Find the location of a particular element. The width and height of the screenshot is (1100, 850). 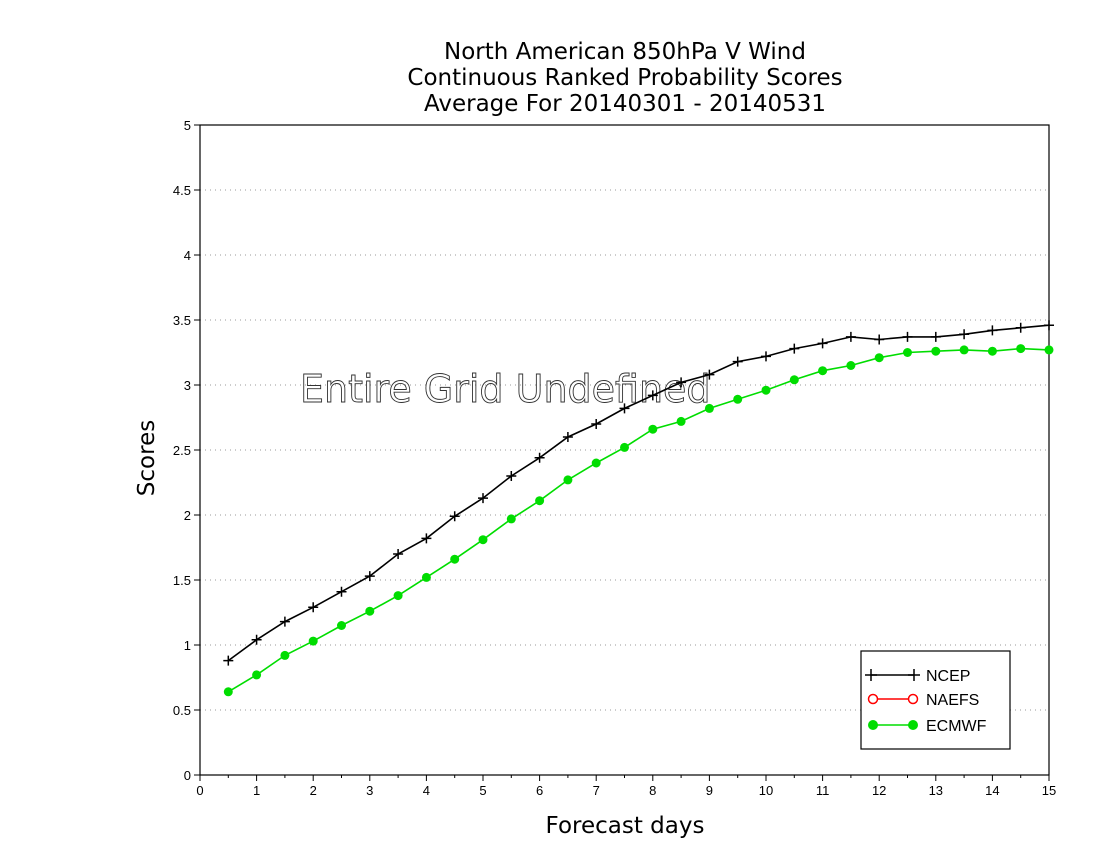

x-tick-label: 3 is located at coordinates (369, 790).